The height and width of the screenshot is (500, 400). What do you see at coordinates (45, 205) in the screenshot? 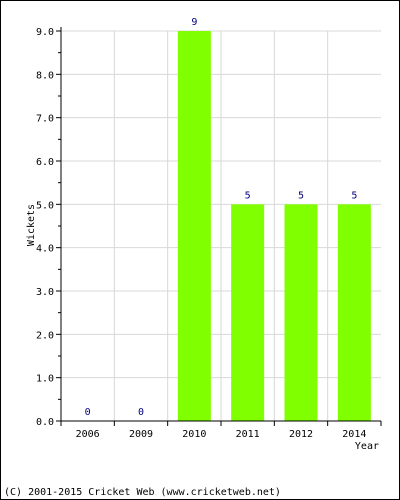
I see `y-tick-label: 5.0` at bounding box center [45, 205].